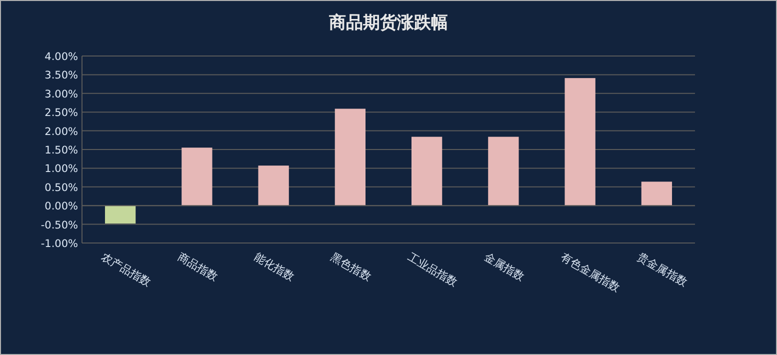  I want to click on y-tick-label: 2.50%, so click(61, 113).